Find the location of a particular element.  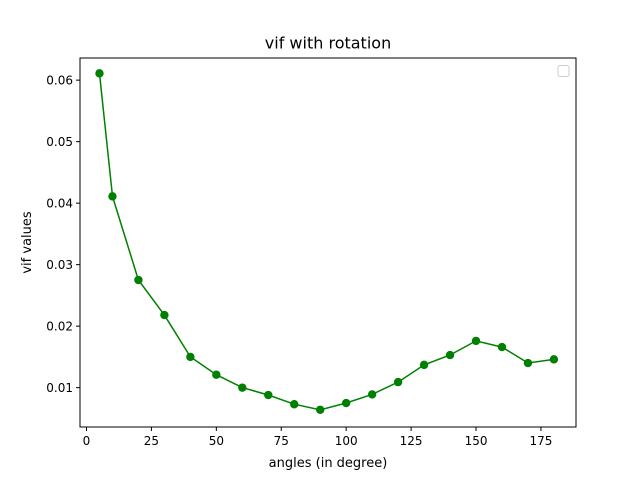

x-axis: 0 25 50 75 100 125 150 175 is located at coordinates (317, 437).